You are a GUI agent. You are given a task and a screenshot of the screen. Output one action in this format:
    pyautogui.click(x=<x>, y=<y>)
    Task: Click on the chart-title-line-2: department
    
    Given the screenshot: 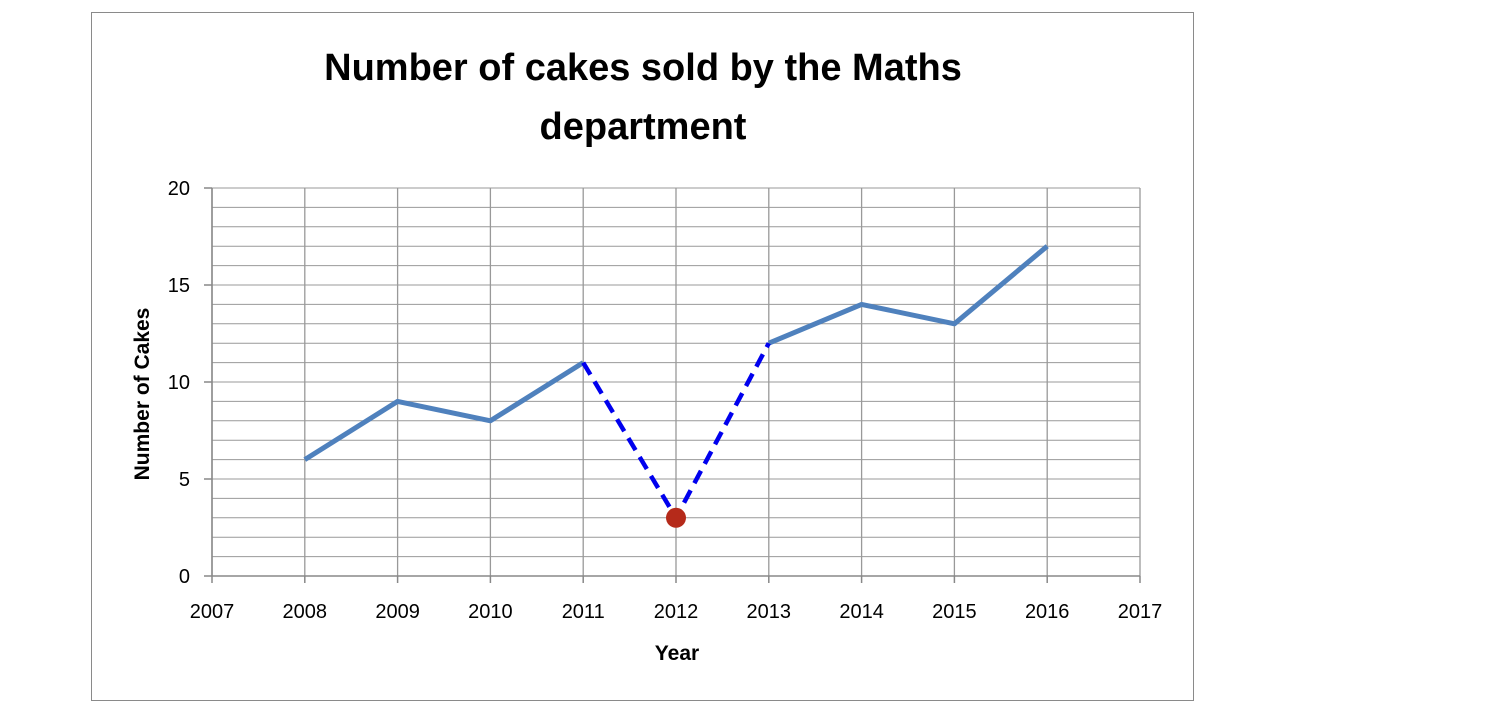 What is the action you would take?
    pyautogui.click(x=643, y=127)
    